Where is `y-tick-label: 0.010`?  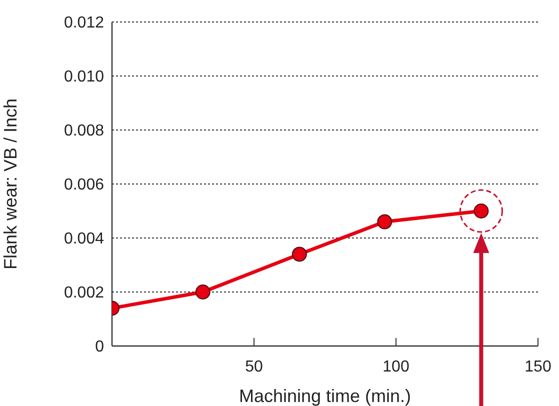
y-tick-label: 0.010 is located at coordinates (84, 77).